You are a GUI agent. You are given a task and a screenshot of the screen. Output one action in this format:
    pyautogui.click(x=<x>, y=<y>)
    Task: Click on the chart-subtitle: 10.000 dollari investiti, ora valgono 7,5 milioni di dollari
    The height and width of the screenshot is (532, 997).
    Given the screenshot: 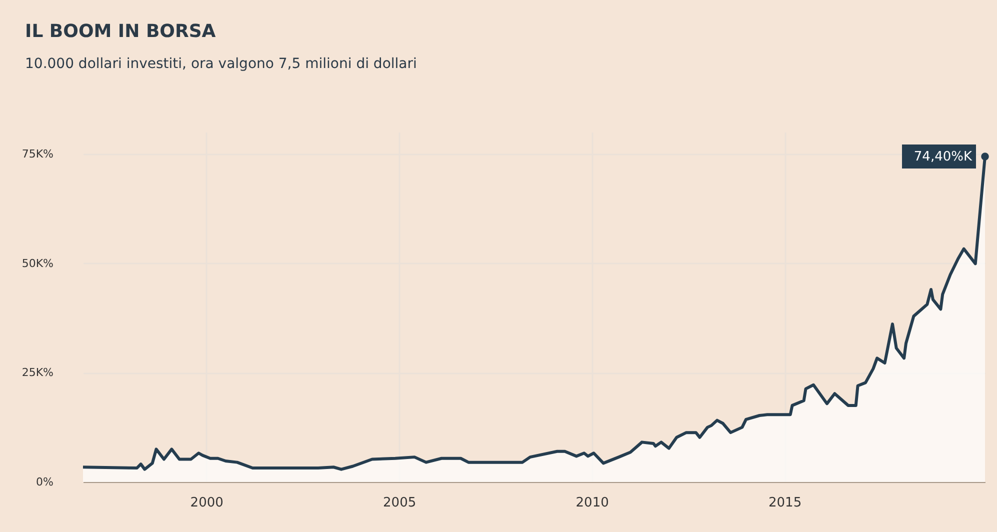 What is the action you would take?
    pyautogui.click(x=221, y=64)
    